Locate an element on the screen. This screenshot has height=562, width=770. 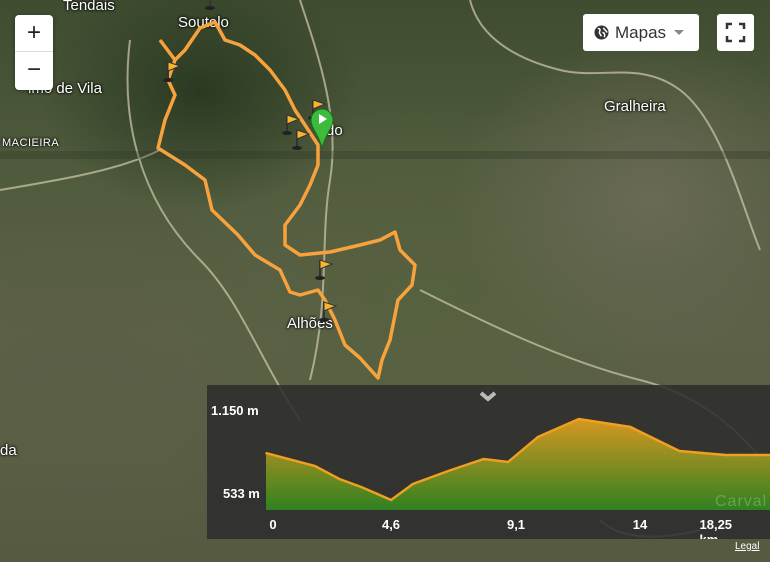
y-tick-label: 1.150 m is located at coordinates (235, 410).